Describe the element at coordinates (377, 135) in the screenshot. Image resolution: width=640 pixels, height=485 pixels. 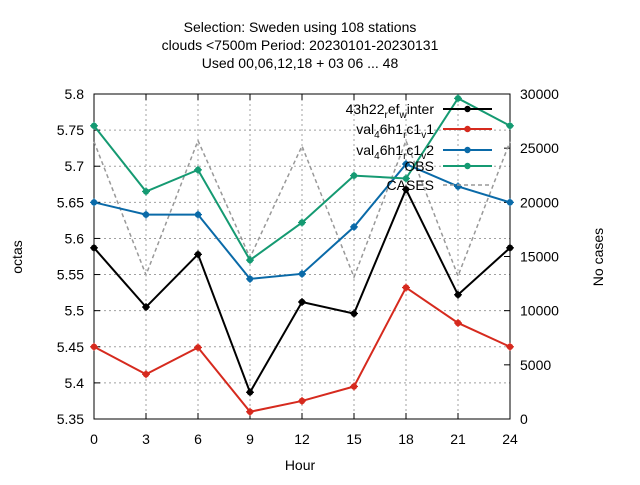
I see `legend-label-part: 4` at that location.